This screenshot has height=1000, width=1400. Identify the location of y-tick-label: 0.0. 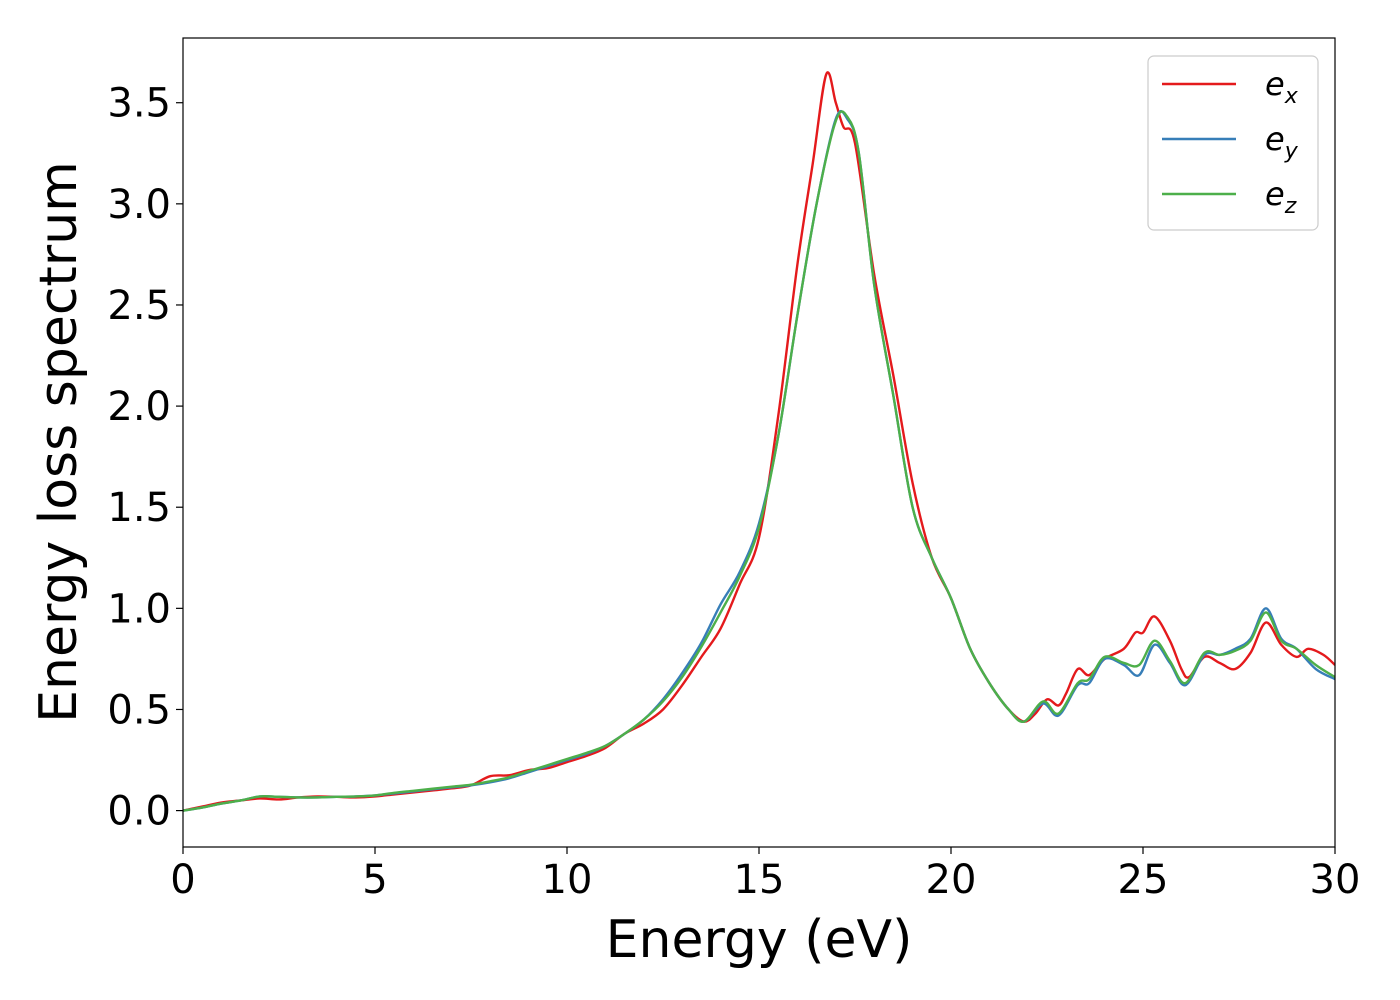
(139, 812).